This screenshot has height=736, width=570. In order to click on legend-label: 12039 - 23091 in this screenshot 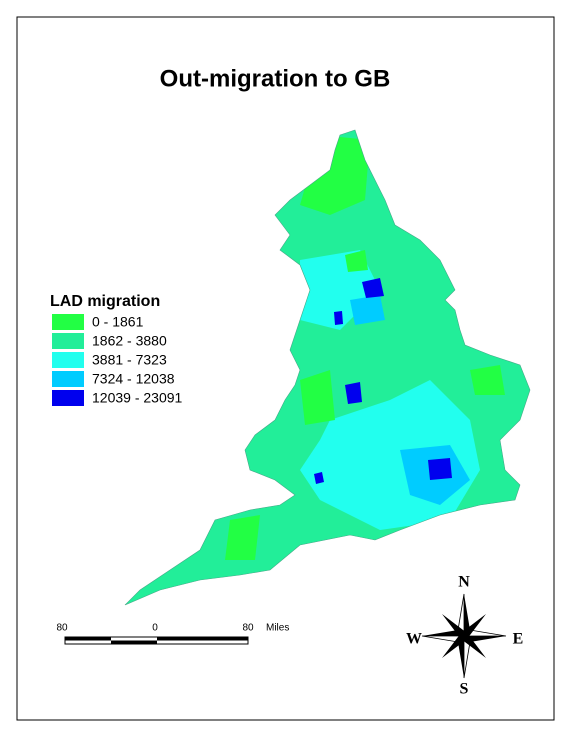, I will do `click(137, 398)`.